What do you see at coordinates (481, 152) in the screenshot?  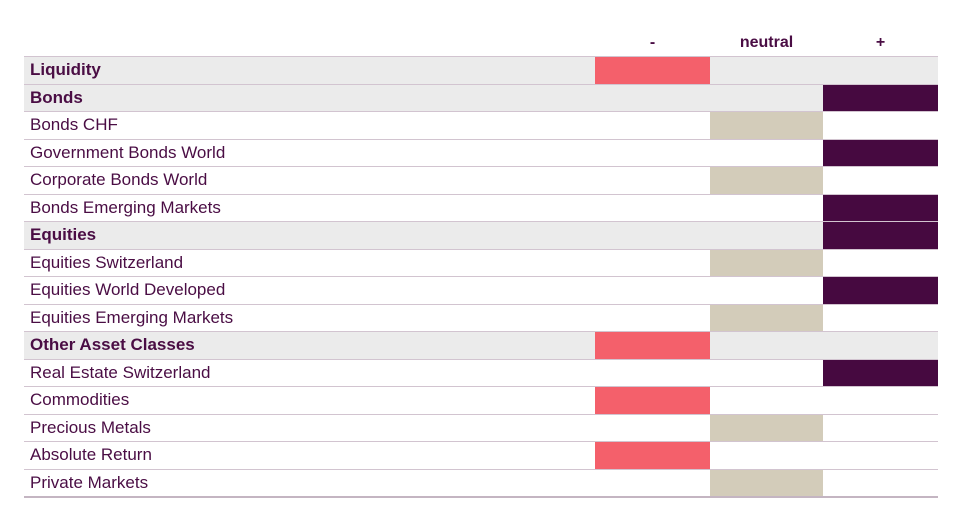 I see `table-row: Government Bonds World` at bounding box center [481, 152].